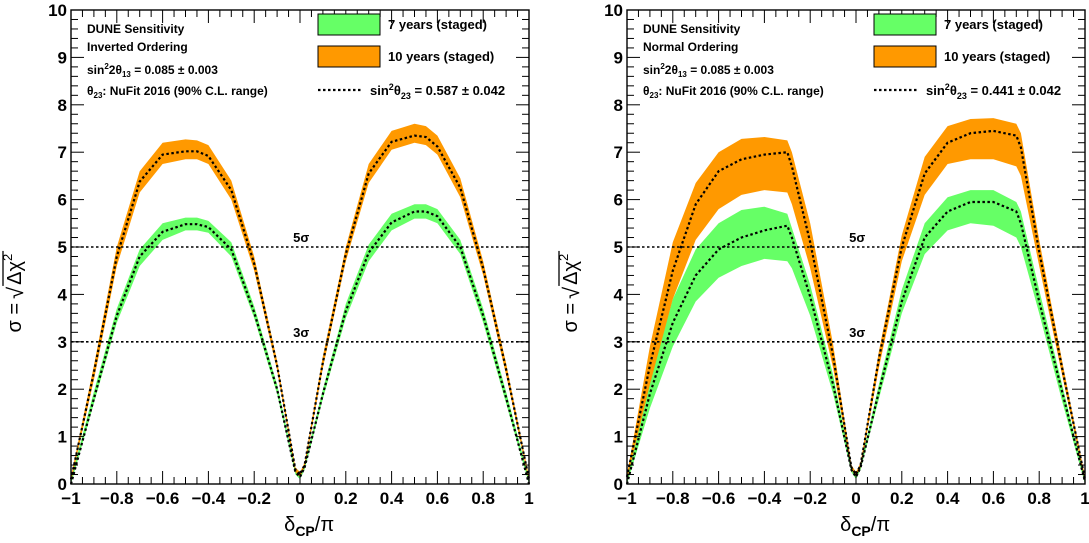  Describe the element at coordinates (993, 91) in the screenshot. I see `legend-label: sin2θ23 = 0.441 ± 0.042` at that location.